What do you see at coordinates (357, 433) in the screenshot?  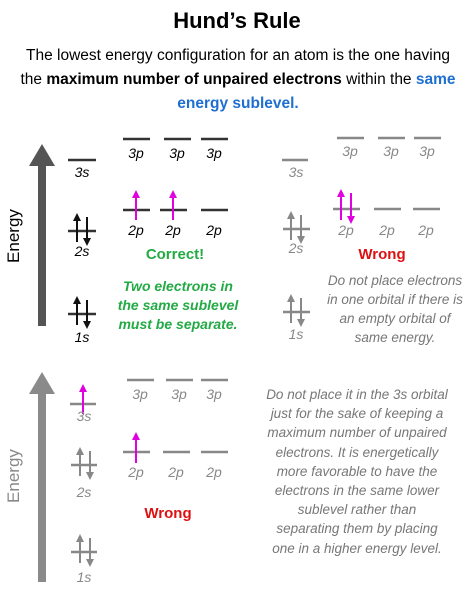 I see `note-wrong-2-line: maximum number of unpaired` at bounding box center [357, 433].